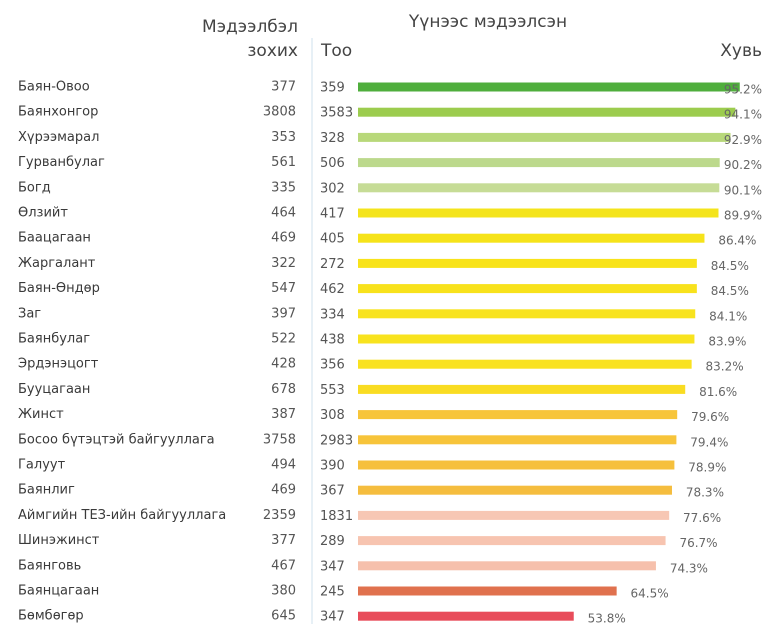  I want to click on value-label: 79.4%, so click(709, 442).